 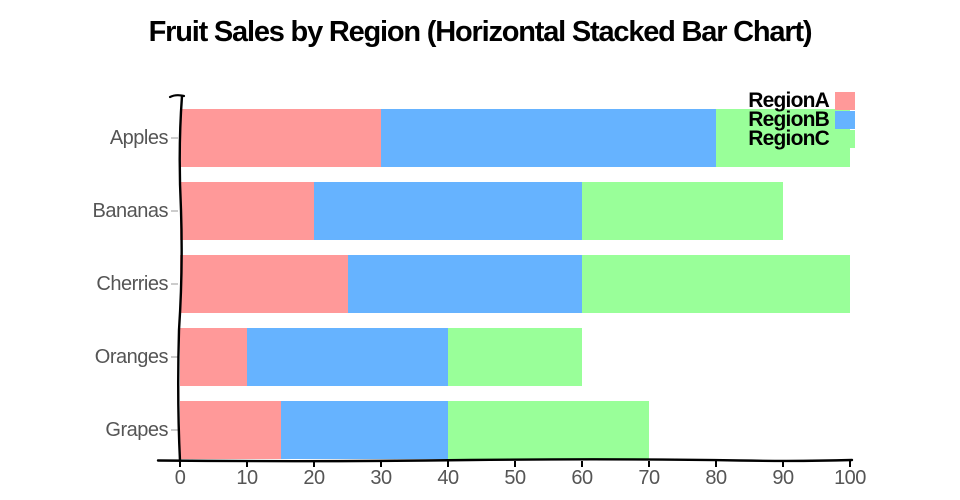 What do you see at coordinates (783, 478) in the screenshot?
I see `x-tick-label-90: 90` at bounding box center [783, 478].